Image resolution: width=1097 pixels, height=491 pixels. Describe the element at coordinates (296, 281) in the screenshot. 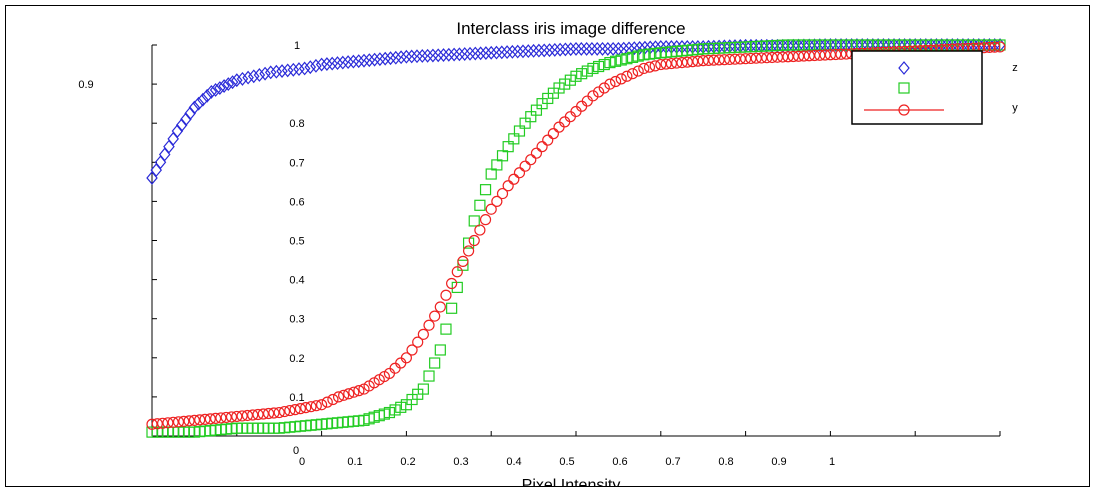

I see `y-tick-label: 0.4` at that location.